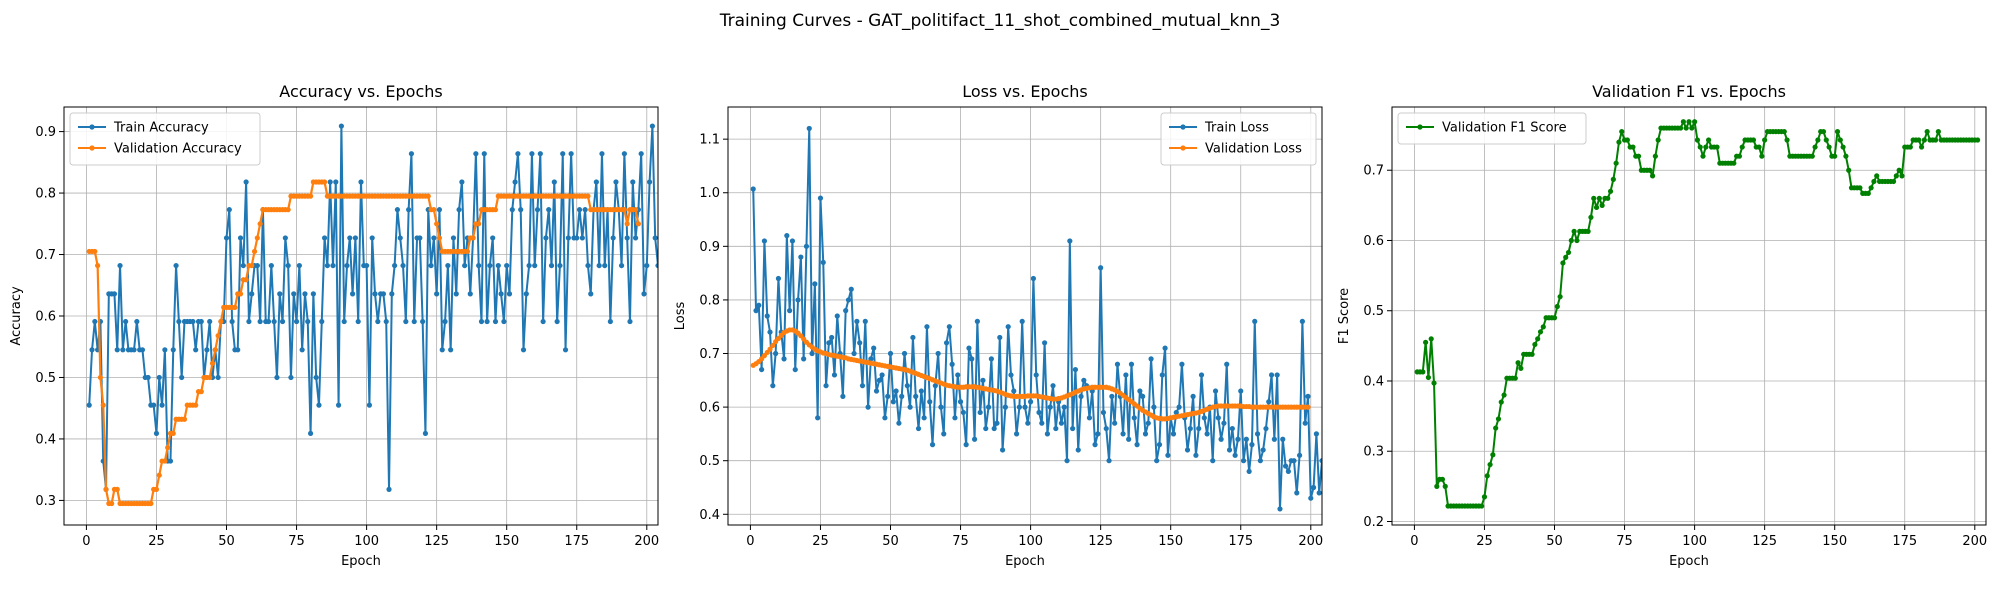 Image resolution: width=2000 pixels, height=600 pixels. What do you see at coordinates (576, 541) in the screenshot?
I see `x-tick-label: 175` at bounding box center [576, 541].